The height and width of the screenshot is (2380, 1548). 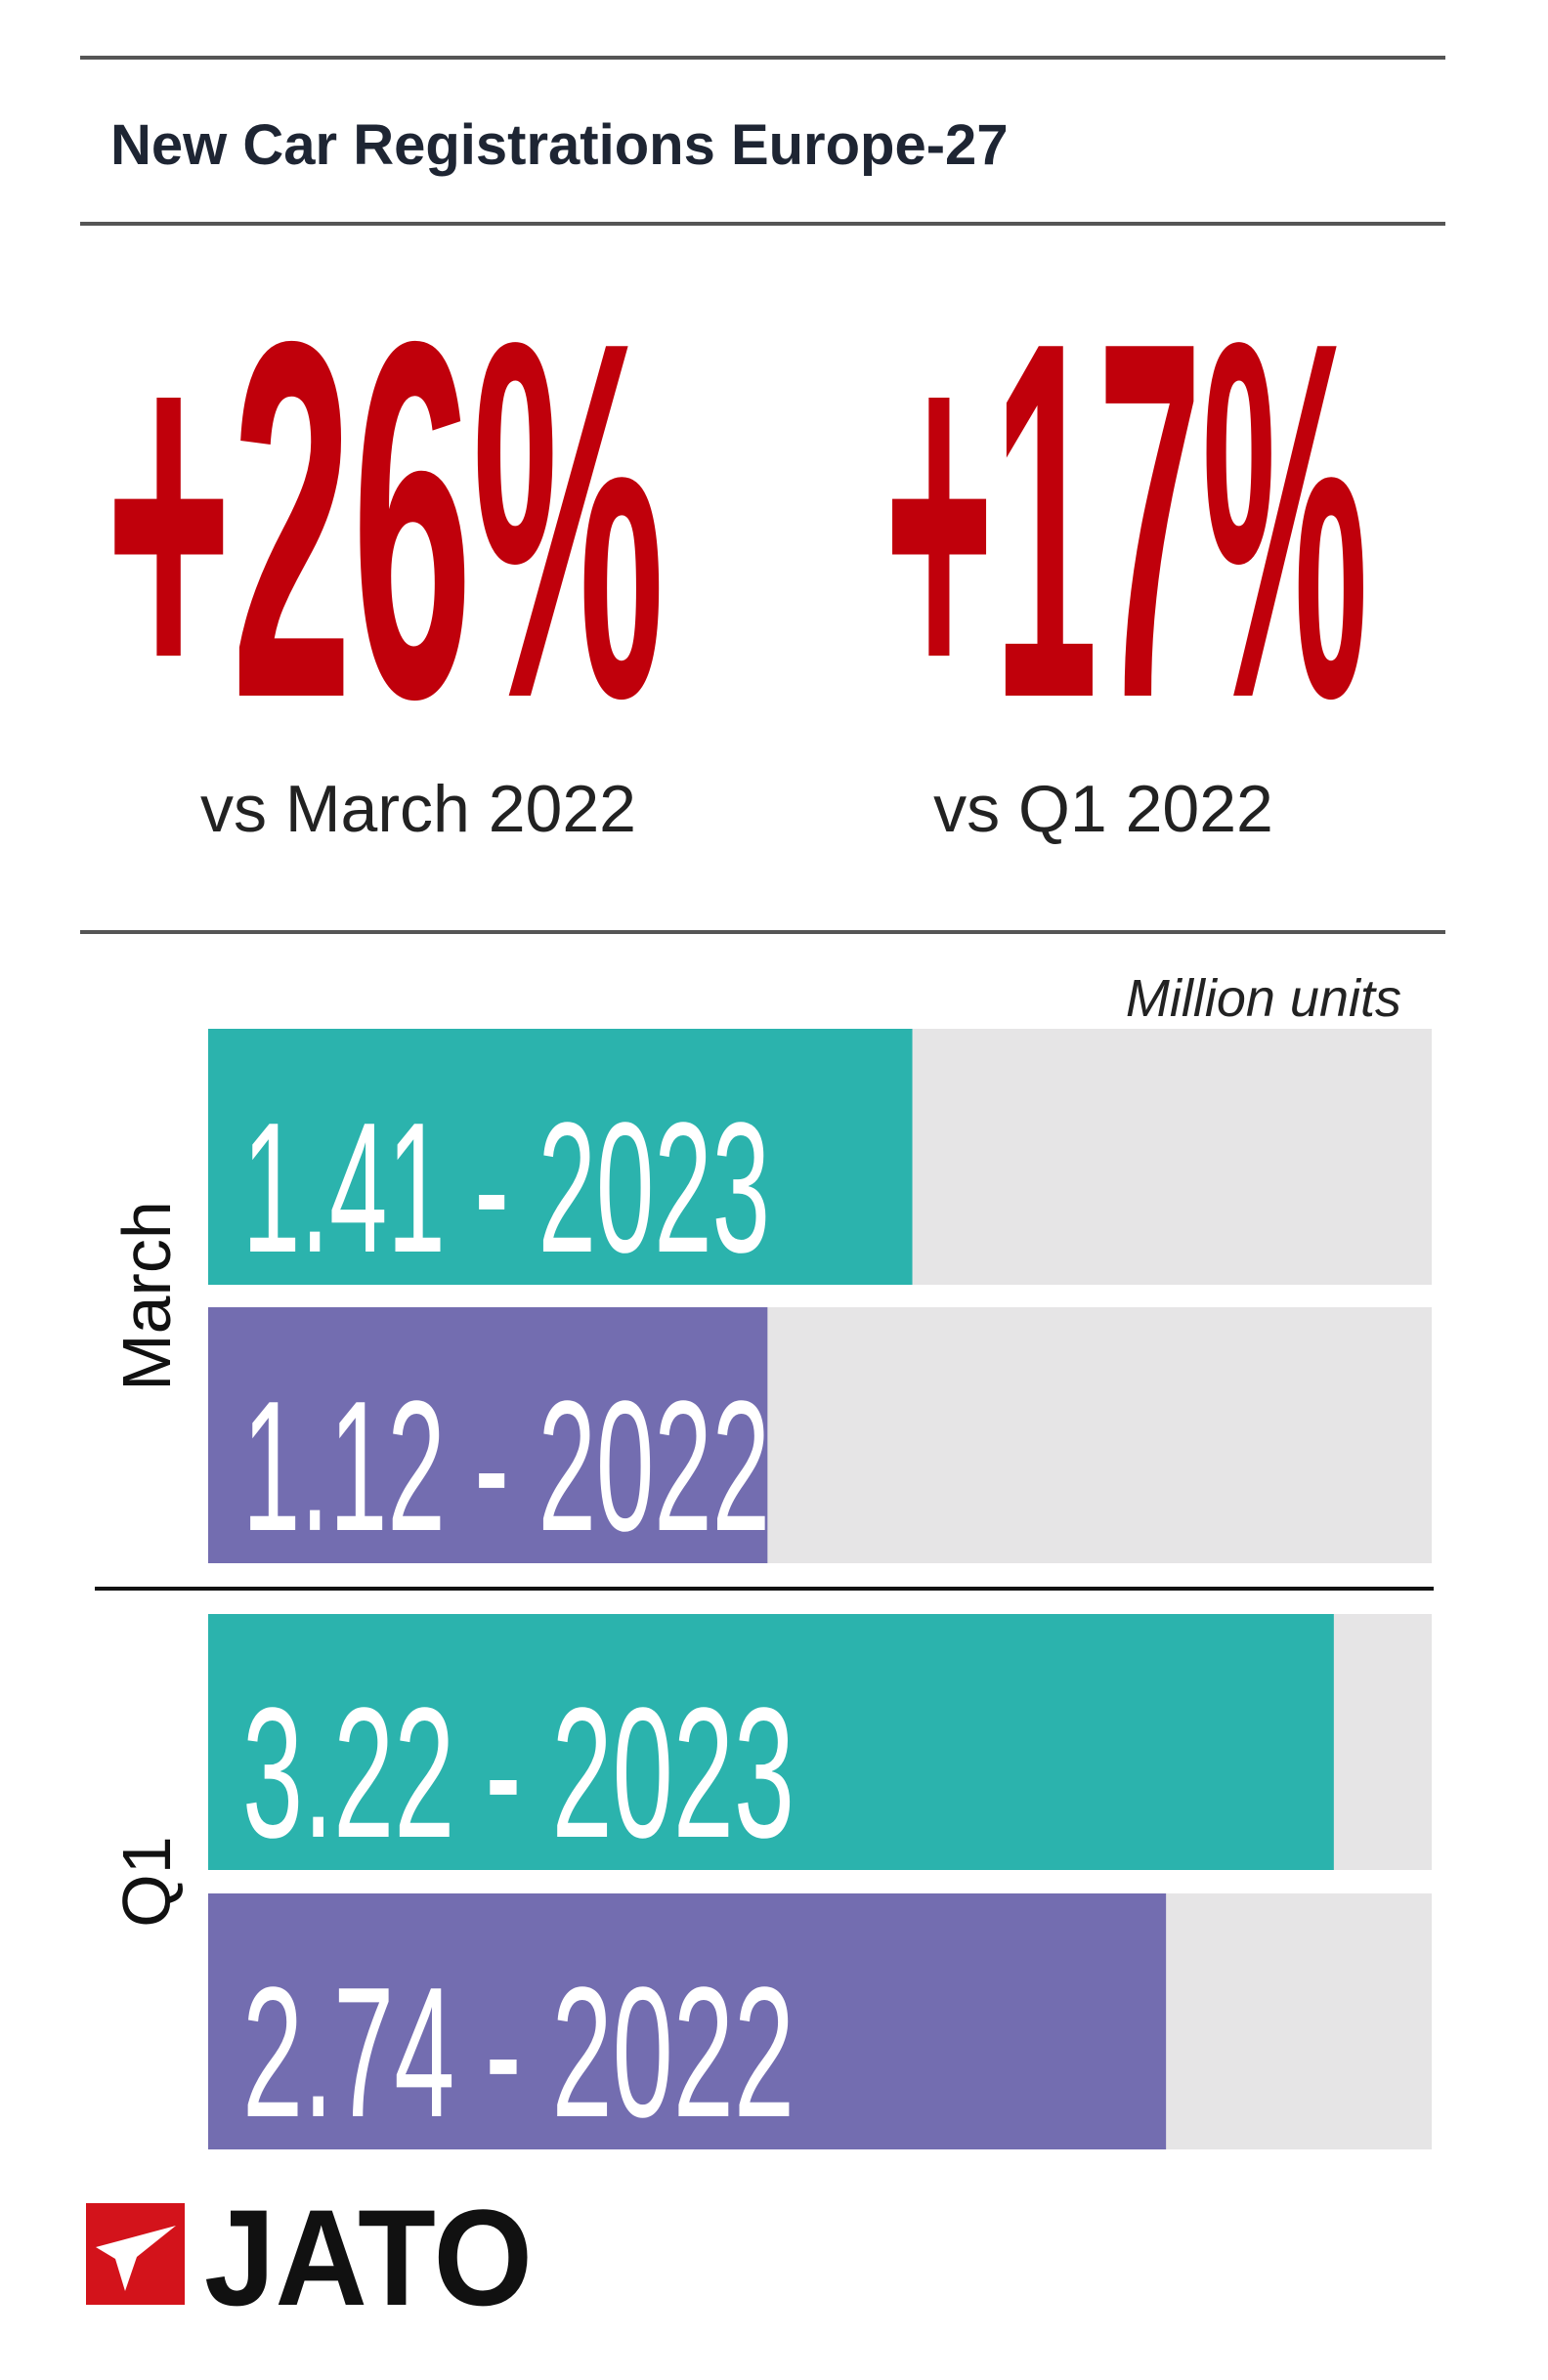 What do you see at coordinates (1126, 520) in the screenshot?
I see `stat-value: +17%` at bounding box center [1126, 520].